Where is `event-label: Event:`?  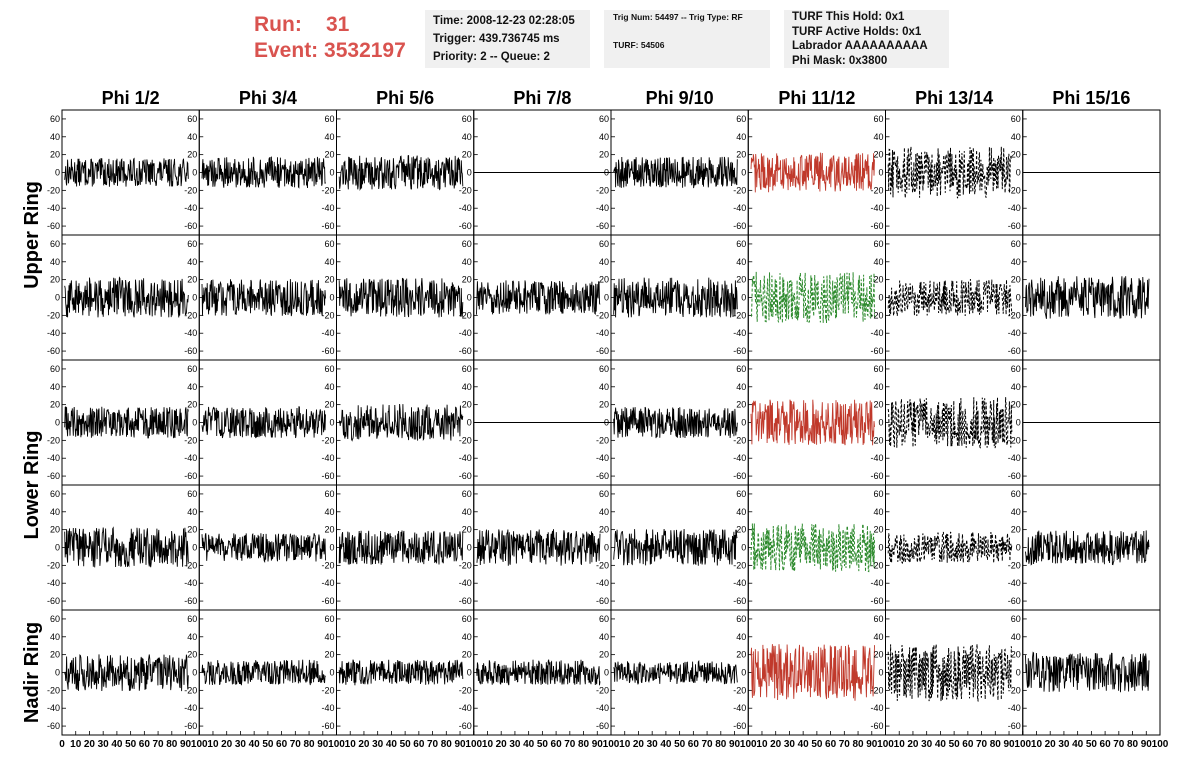
event-label: Event: is located at coordinates (286, 50).